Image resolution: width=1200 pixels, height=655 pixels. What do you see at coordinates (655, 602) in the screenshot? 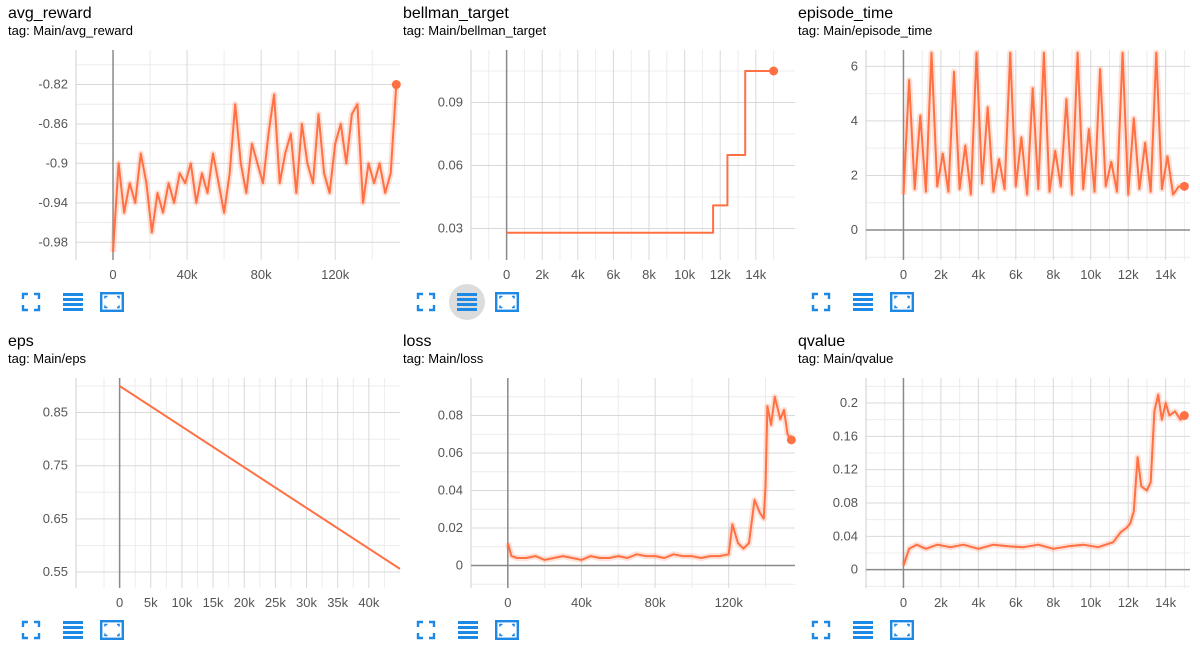
I see `x-tick-label: 80k` at bounding box center [655, 602].